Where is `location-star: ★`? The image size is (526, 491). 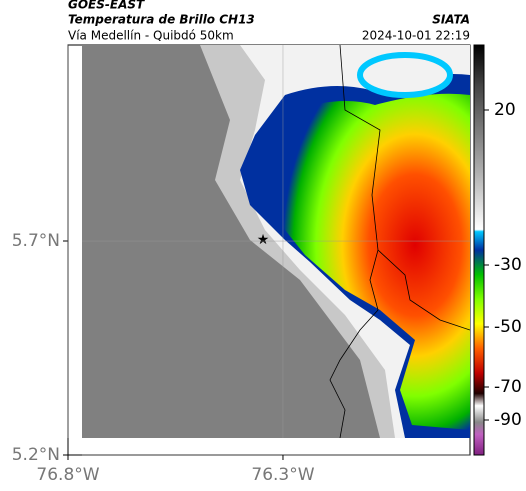 location-star: ★ is located at coordinates (263, 240).